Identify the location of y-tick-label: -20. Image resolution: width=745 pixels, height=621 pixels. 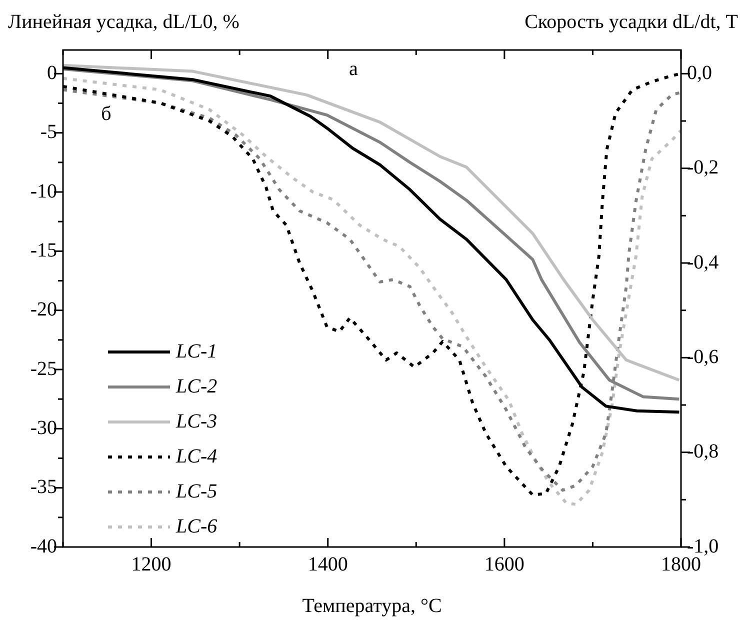
(43, 309).